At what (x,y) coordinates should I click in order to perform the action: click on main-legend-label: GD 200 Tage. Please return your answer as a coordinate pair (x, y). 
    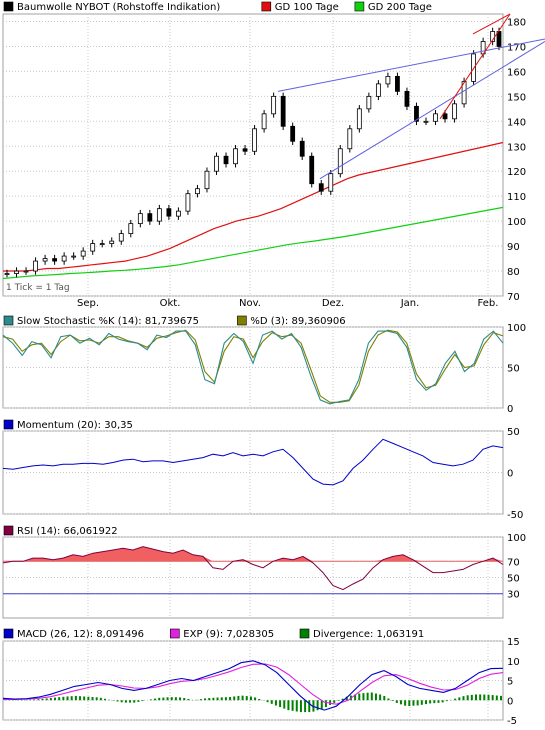
    Looking at the image, I should click on (400, 7).